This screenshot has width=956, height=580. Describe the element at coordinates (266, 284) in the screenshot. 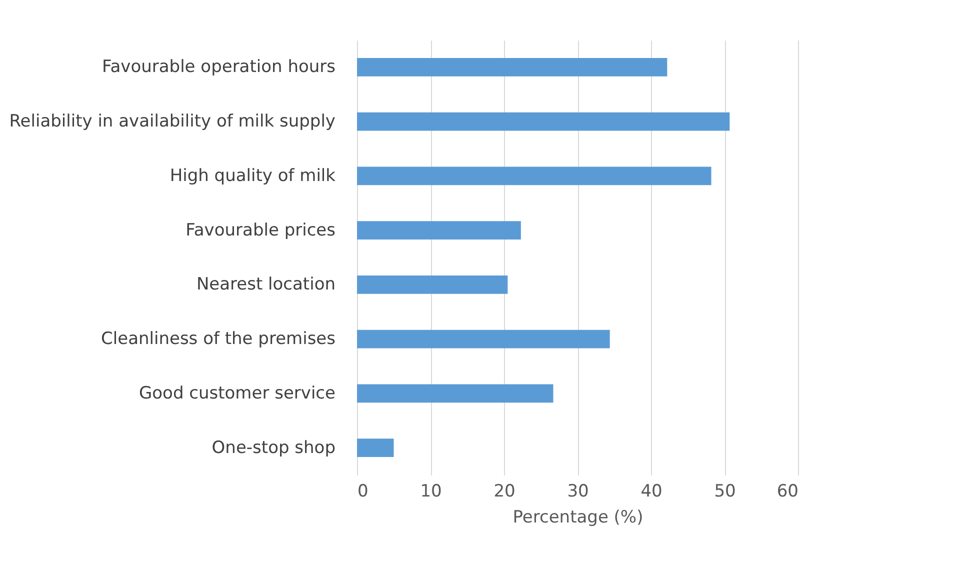

I see `y-tick-label: Nearest location` at that location.